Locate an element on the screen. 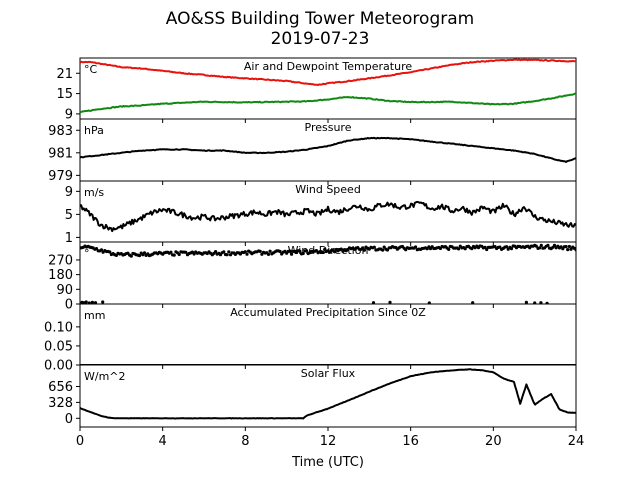 The image size is (640, 480). chart-title-line1: AO&SS Building Tower Meteorogram is located at coordinates (320, 19).